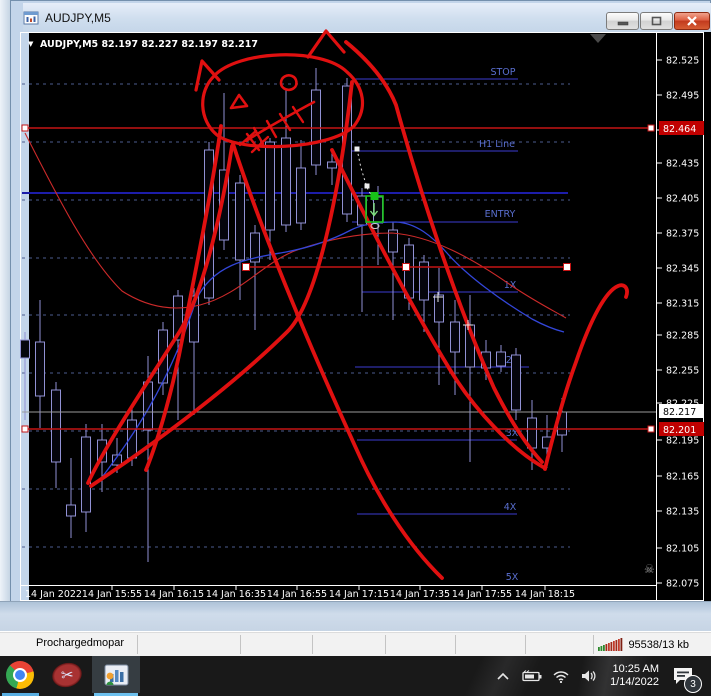 Image resolution: width=711 pixels, height=696 pixels. I want to click on scissors-icon: ✂, so click(67, 675).